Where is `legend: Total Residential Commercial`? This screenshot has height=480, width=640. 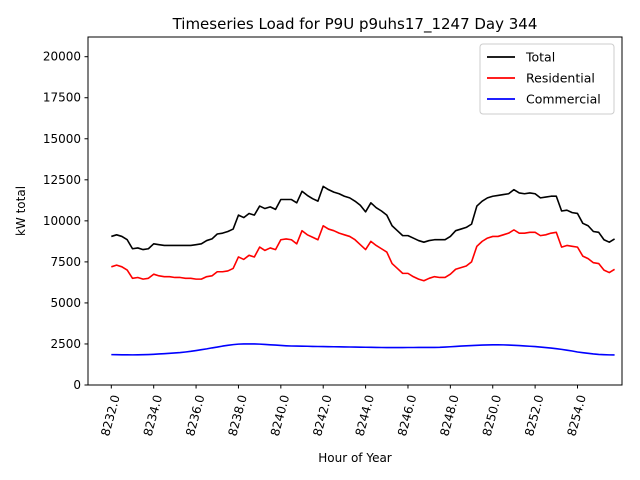
legend: Total Residential Commercial is located at coordinates (547, 79).